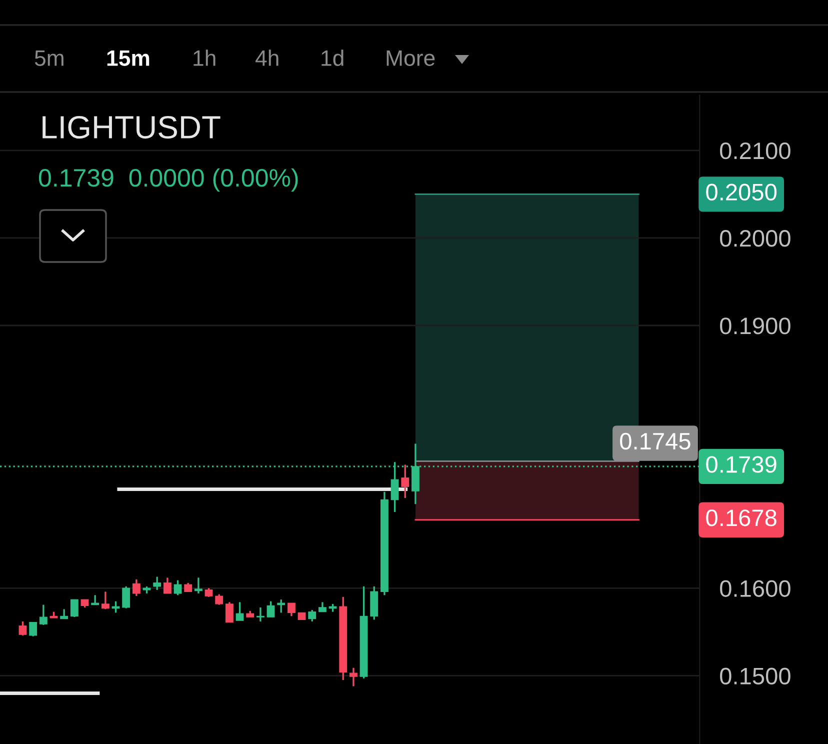 Image resolution: width=828 pixels, height=744 pixels. What do you see at coordinates (755, 676) in the screenshot?
I see `y-tick-label: 0.1500` at bounding box center [755, 676].